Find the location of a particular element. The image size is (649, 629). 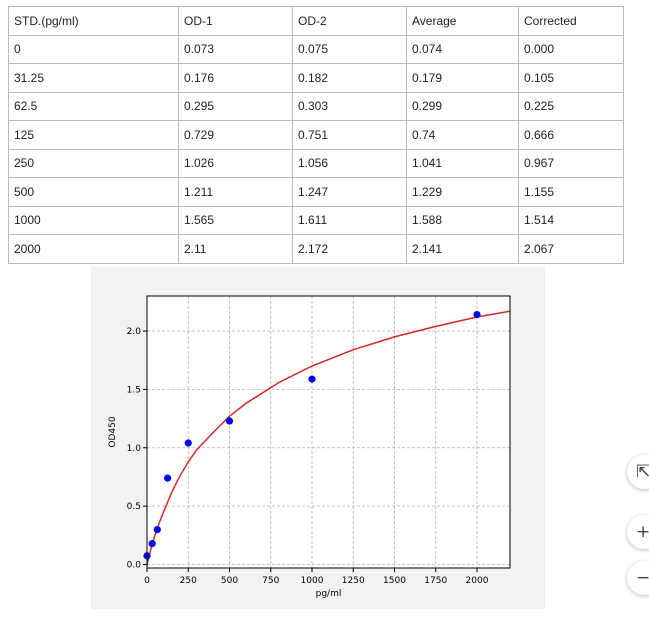

table-cell: 0.225 is located at coordinates (571, 106).